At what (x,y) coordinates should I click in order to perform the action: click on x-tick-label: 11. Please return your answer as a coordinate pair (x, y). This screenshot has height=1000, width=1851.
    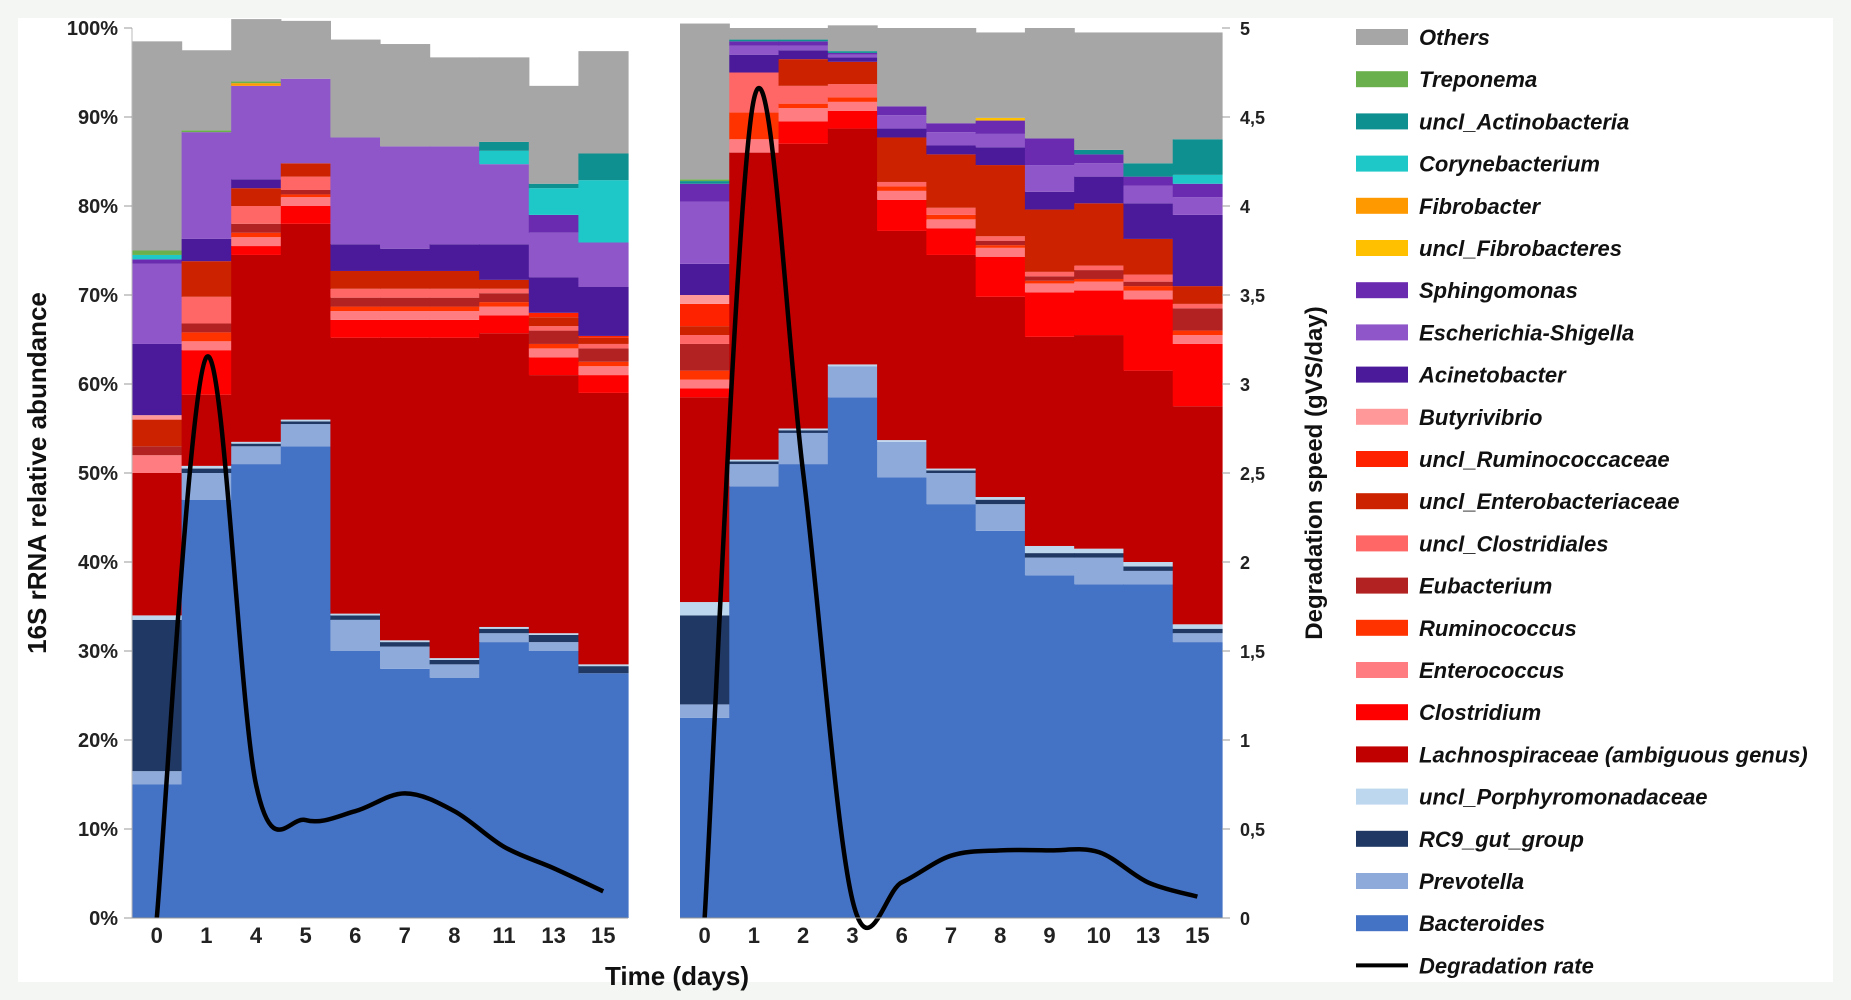
    Looking at the image, I should click on (503, 935).